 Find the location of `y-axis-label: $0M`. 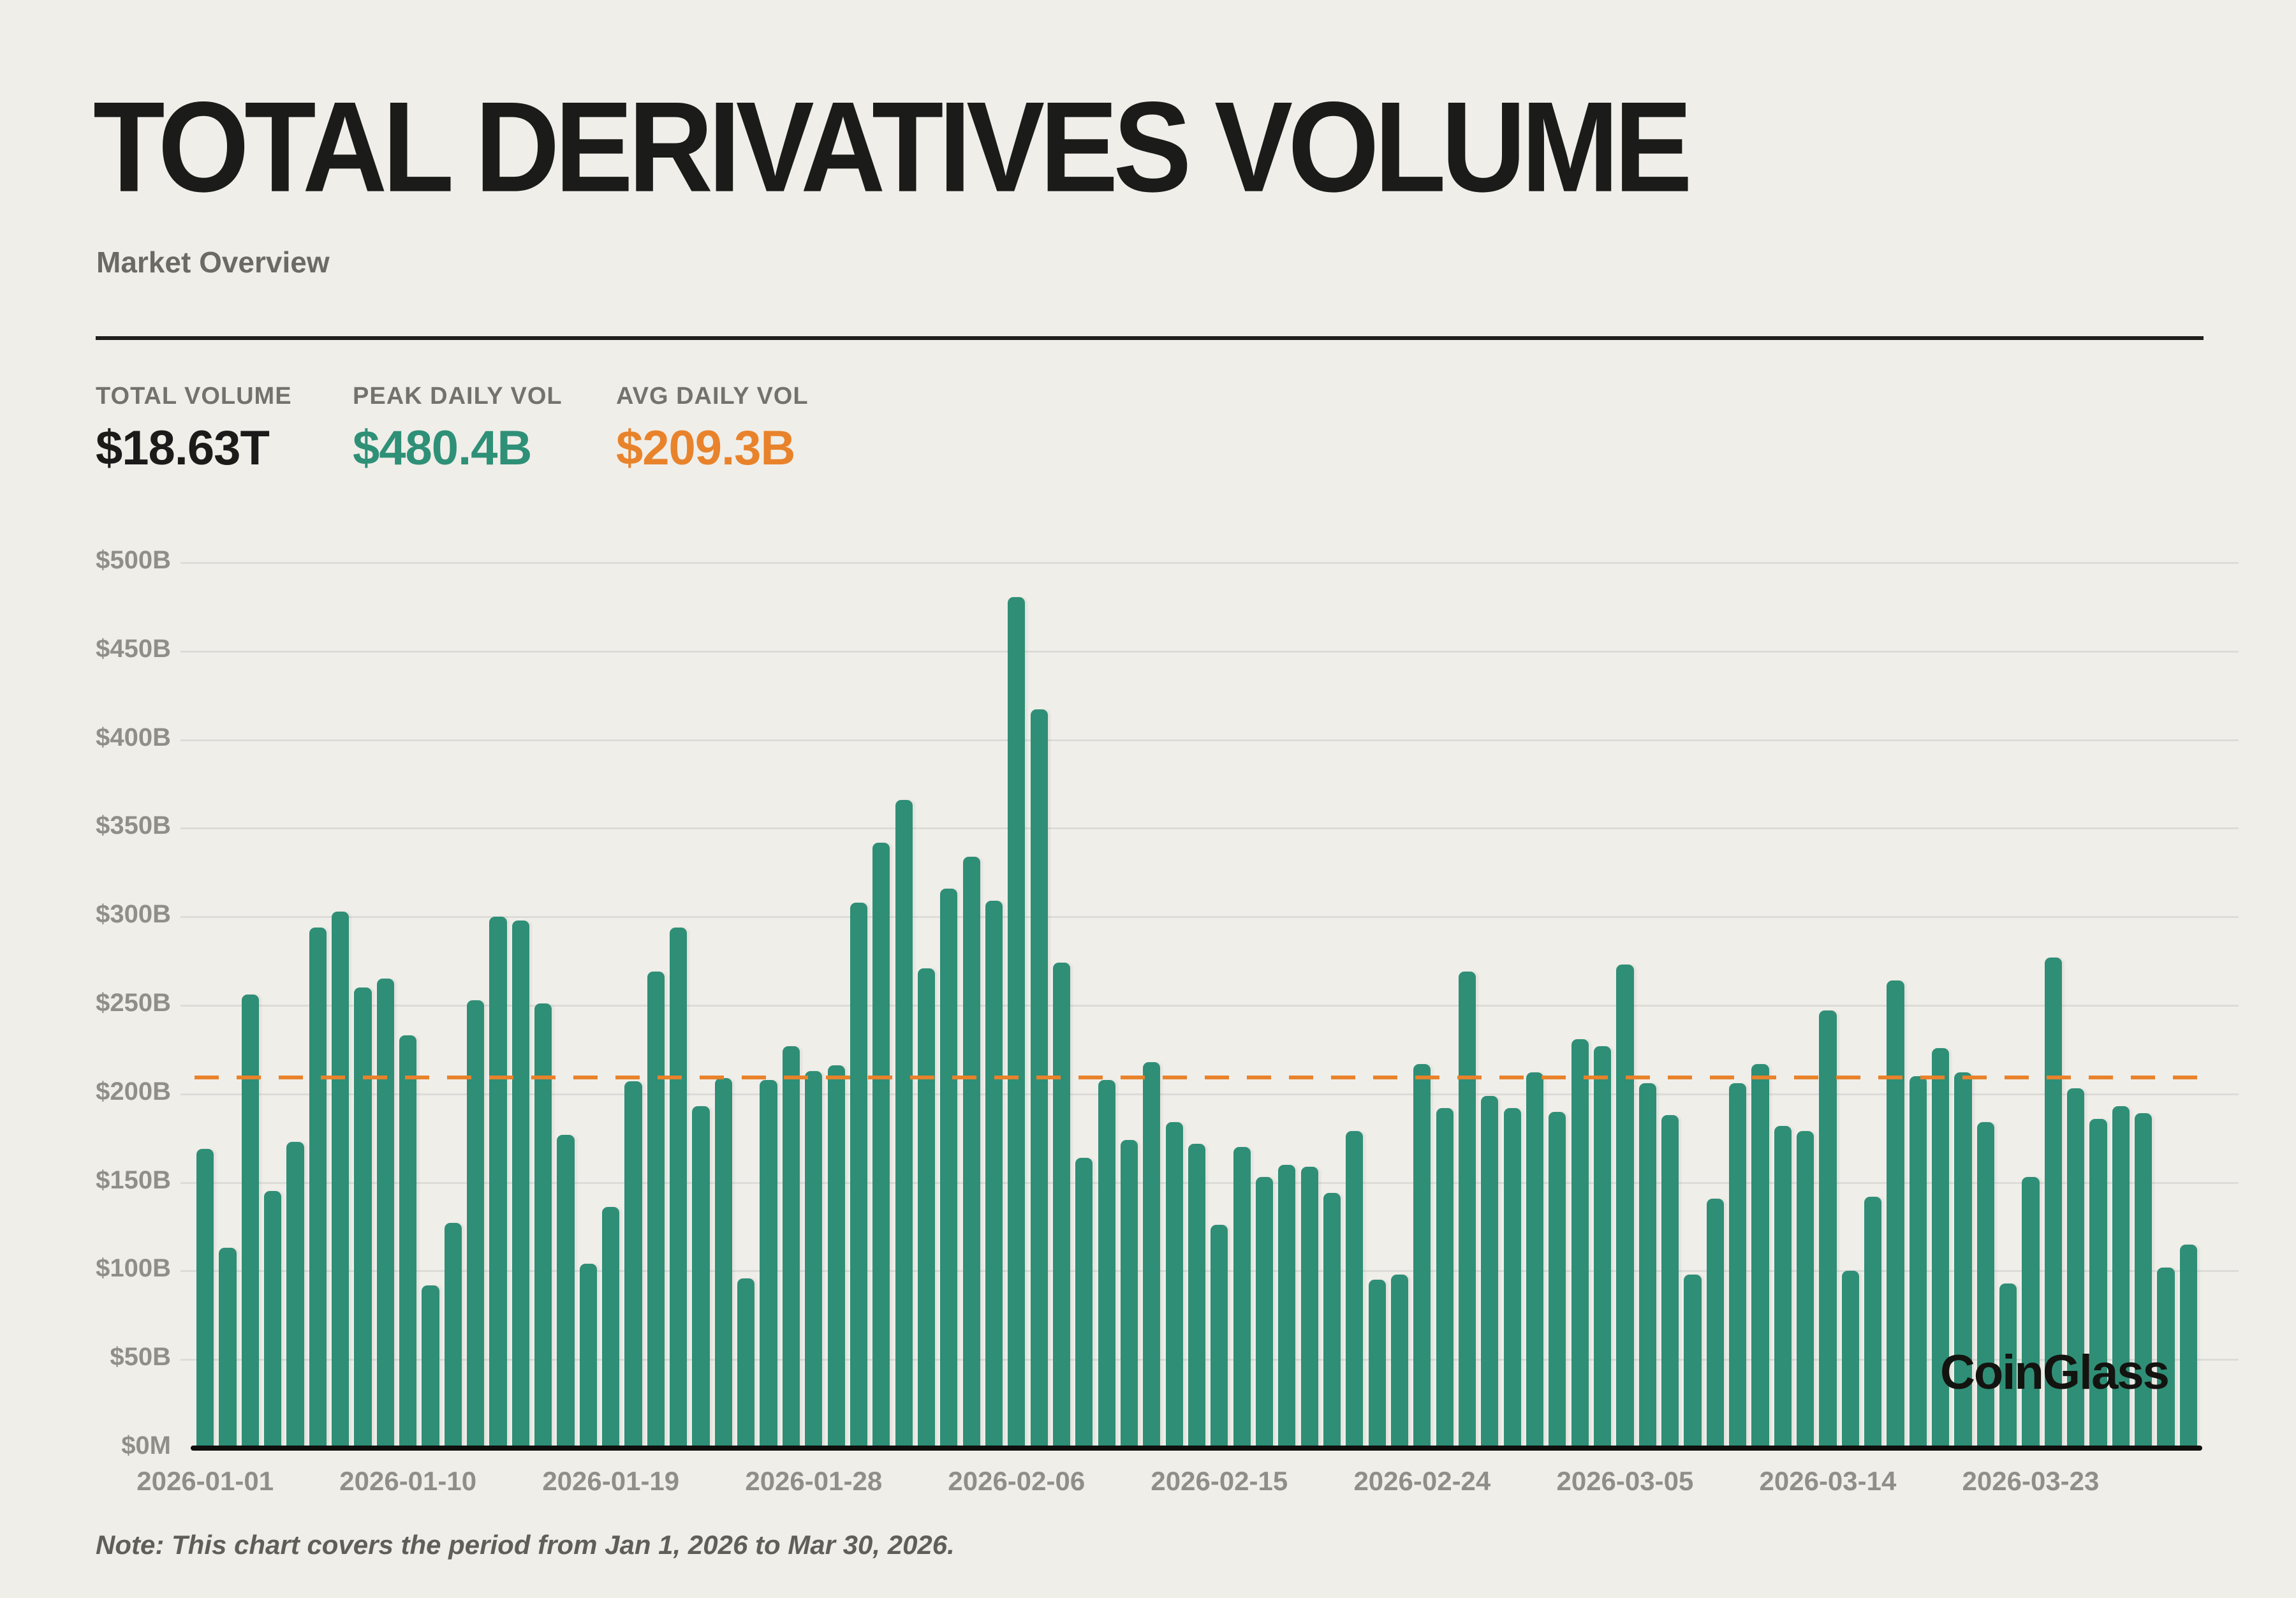

y-axis-label: $0M is located at coordinates (146, 1446).